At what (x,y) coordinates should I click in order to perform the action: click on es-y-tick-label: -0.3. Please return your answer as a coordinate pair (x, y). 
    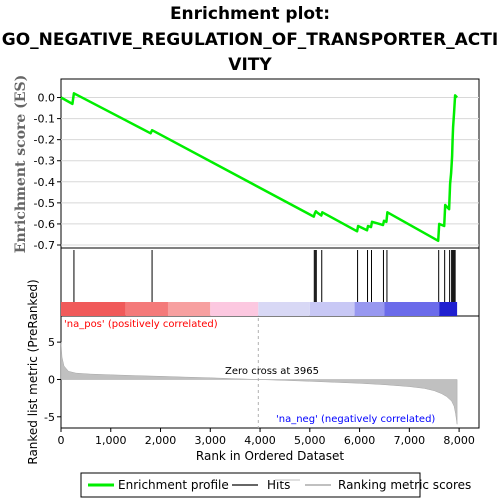
    Looking at the image, I should click on (44, 161).